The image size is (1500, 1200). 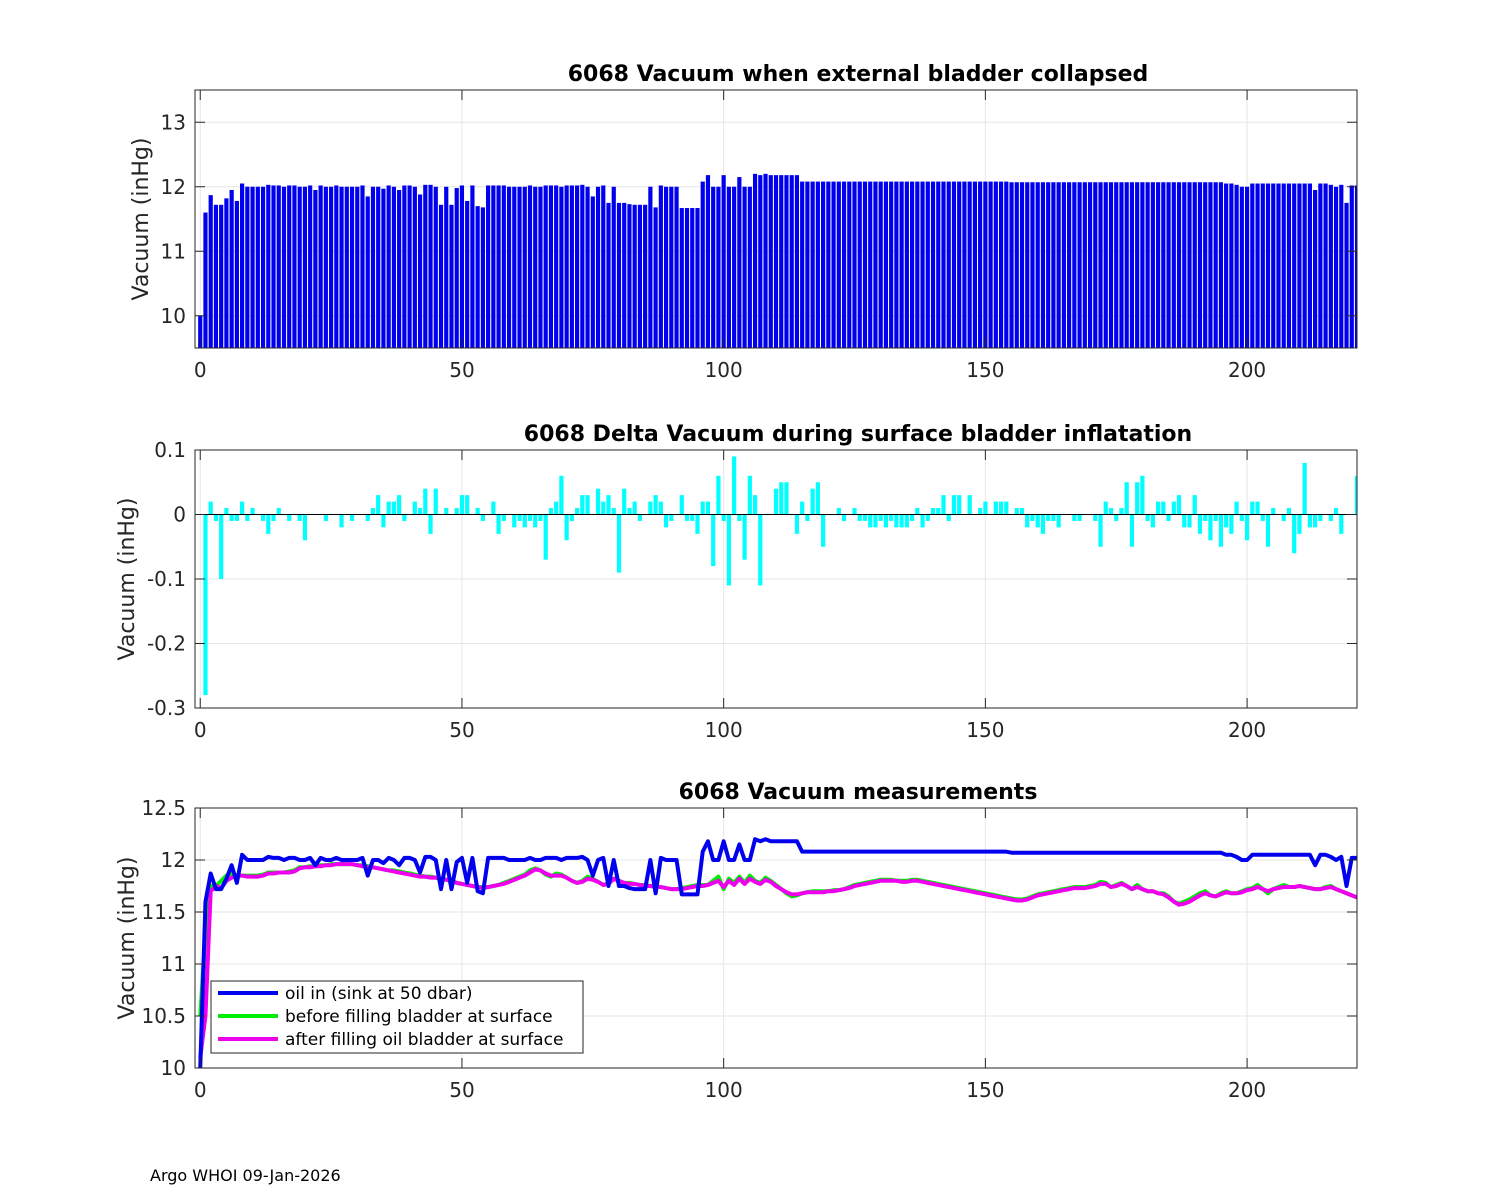 What do you see at coordinates (170, 450) in the screenshot?
I see `y-tick-label: 0.1` at bounding box center [170, 450].